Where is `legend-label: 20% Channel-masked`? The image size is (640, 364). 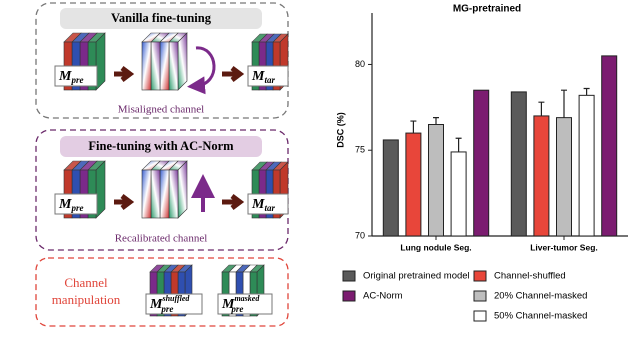
legend-label: 20% Channel-masked is located at coordinates (540, 296).